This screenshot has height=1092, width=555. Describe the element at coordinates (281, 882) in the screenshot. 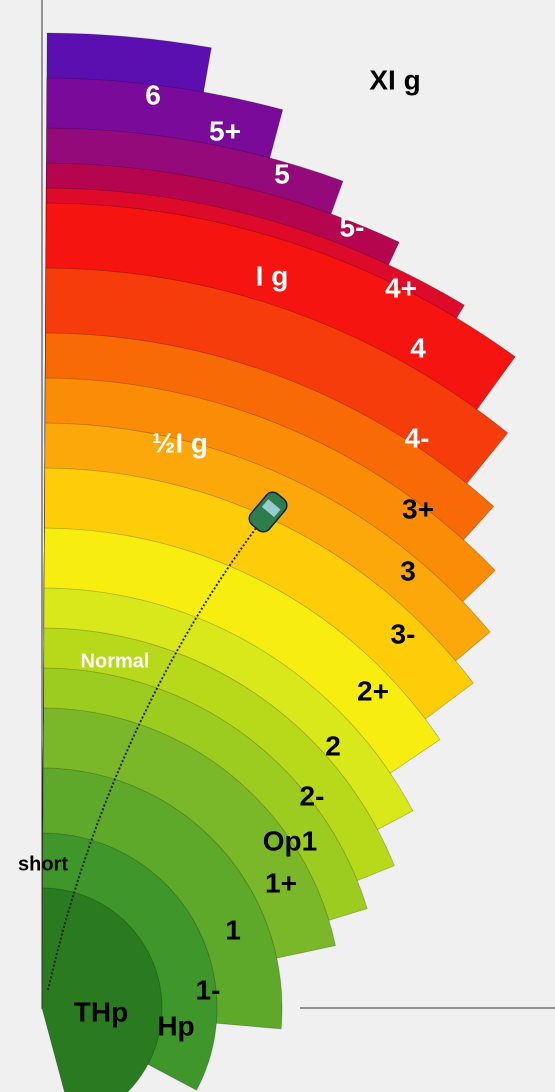

I see `band-label: 1+` at that location.